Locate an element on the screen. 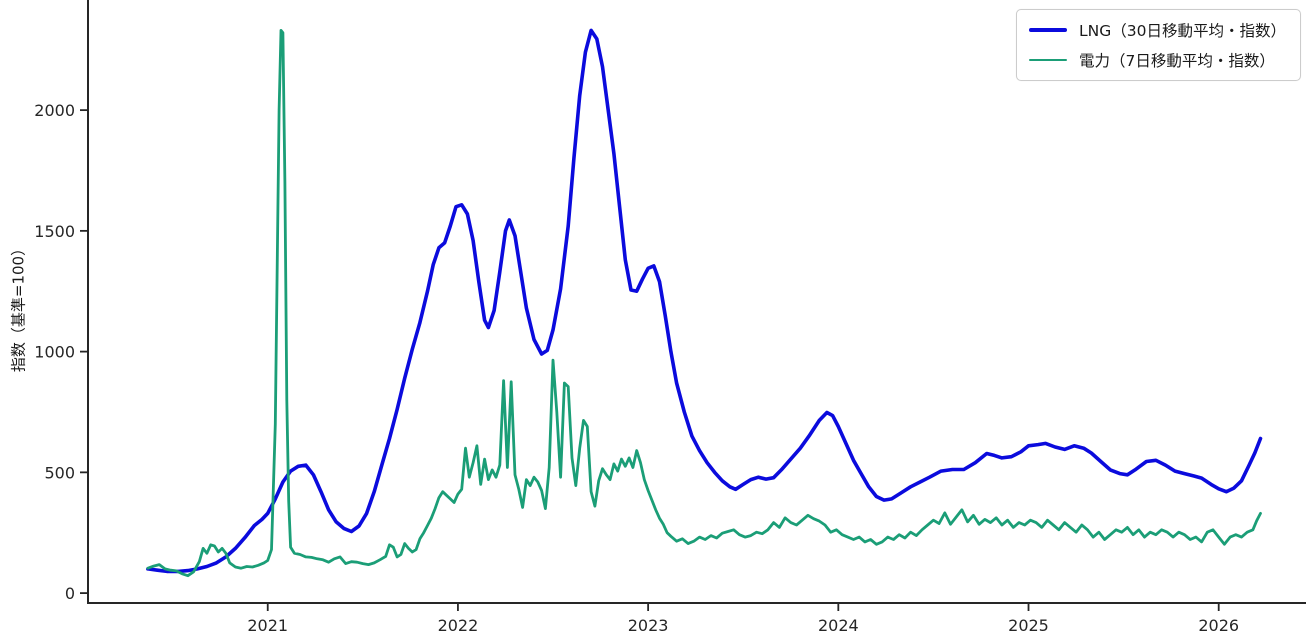 Image resolution: width=1310 pixels, height=644 pixels. x-tick-label: 2026 is located at coordinates (1218, 625).